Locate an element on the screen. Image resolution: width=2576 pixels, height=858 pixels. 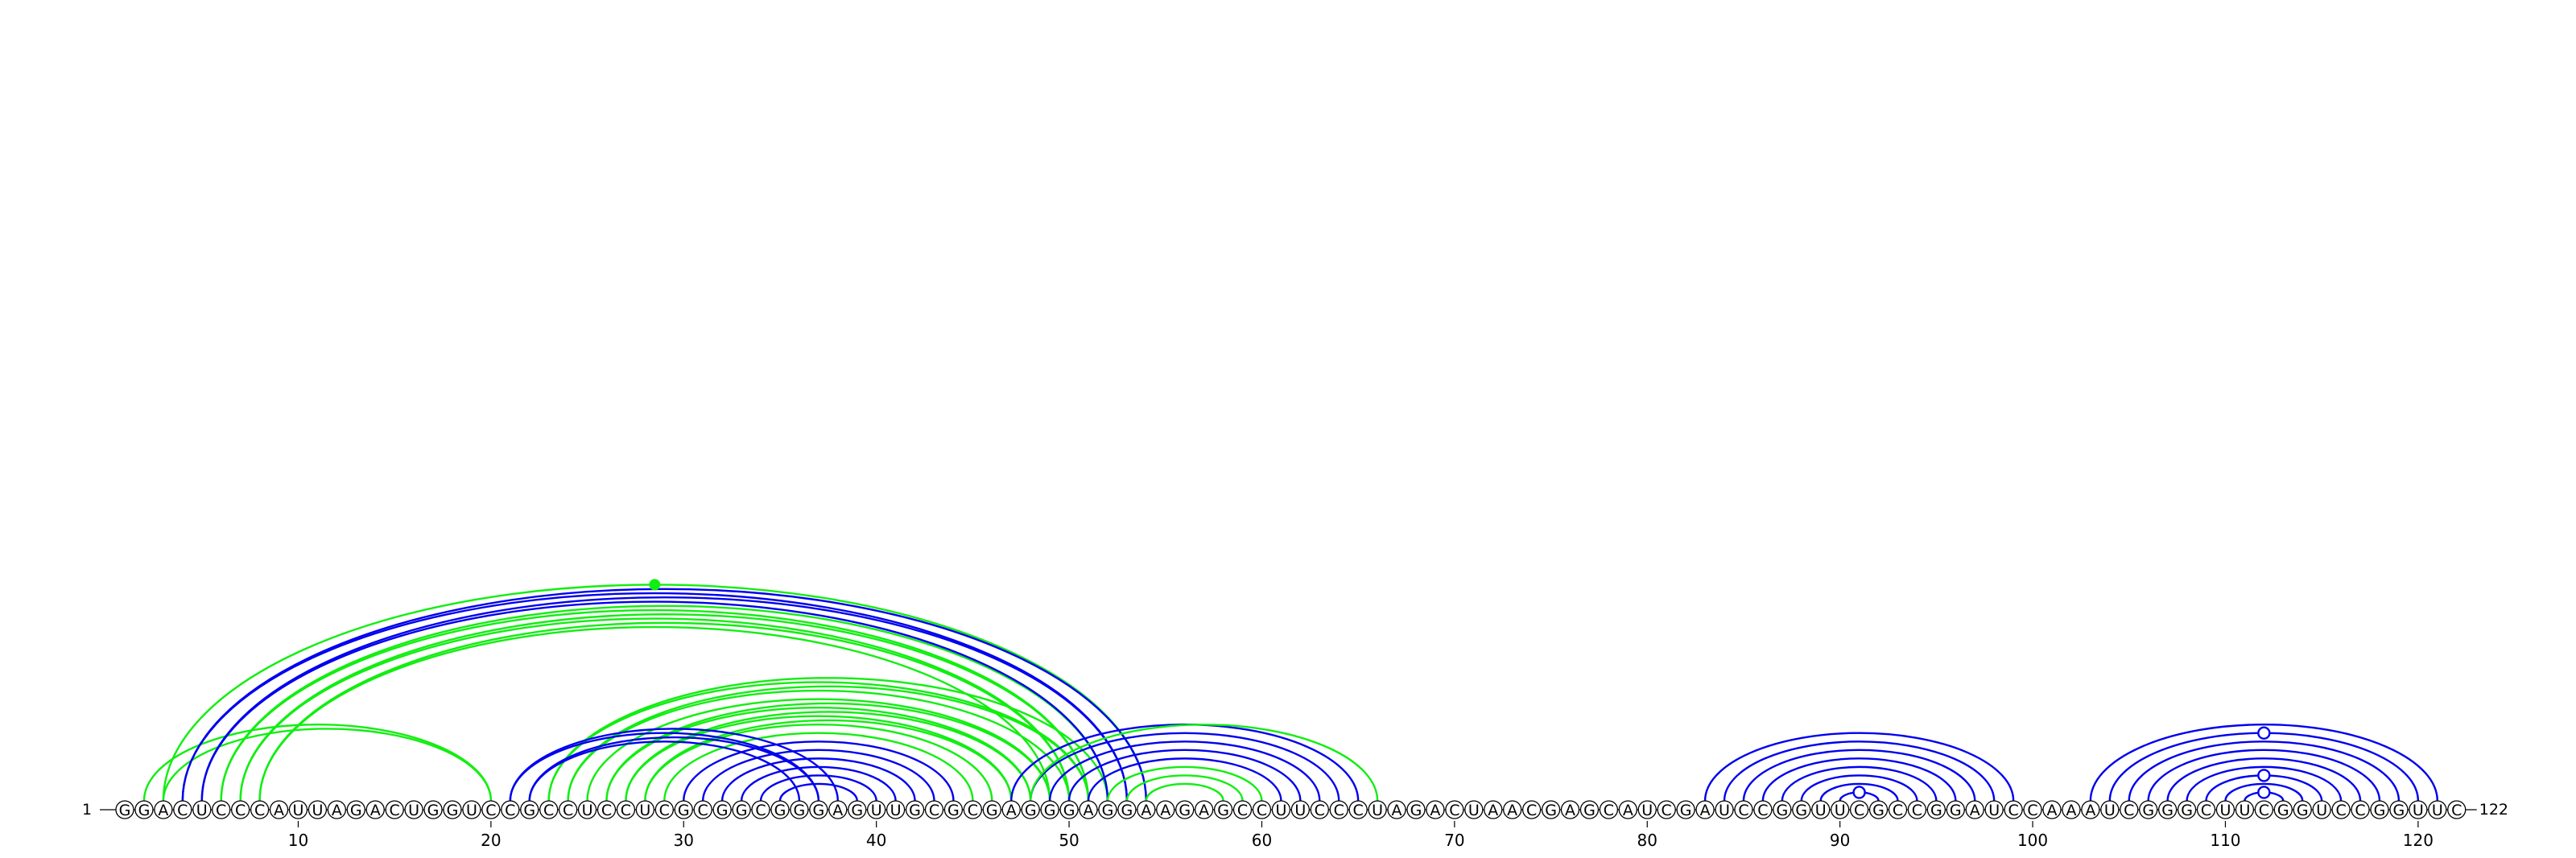
nucleotide-67-letter: A is located at coordinates (1397, 811).